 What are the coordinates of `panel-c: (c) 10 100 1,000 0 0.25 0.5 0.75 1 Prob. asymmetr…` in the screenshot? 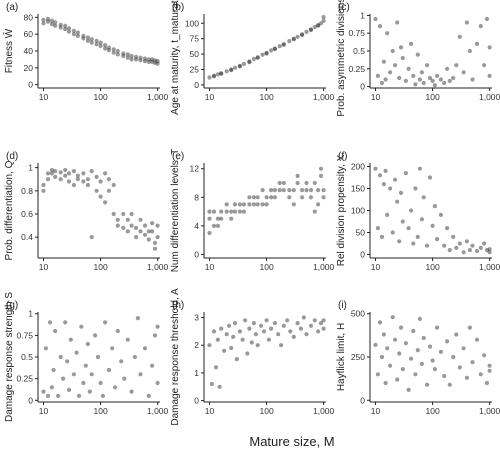 It's located at (418, 58).